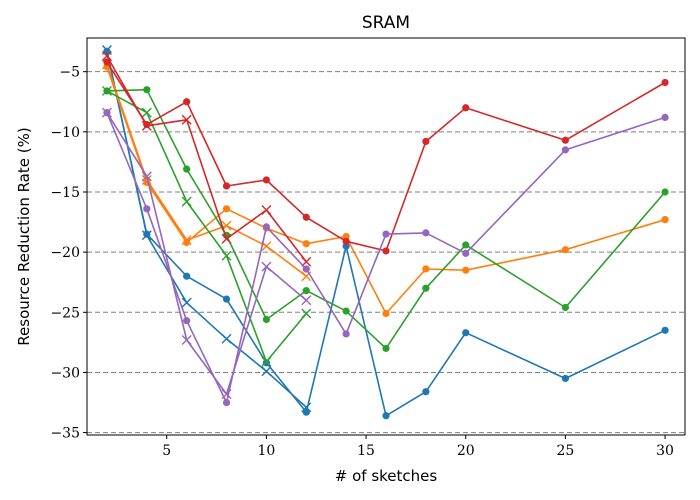  I want to click on y-axis-label: Resource Reduction Rate (%), so click(24, 236).